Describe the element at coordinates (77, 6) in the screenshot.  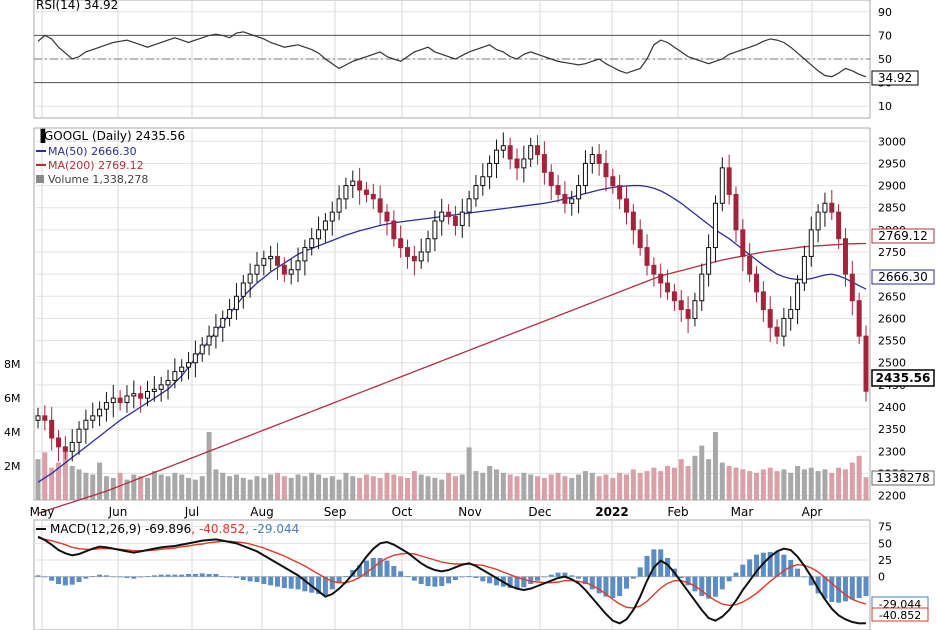
I see `rsi-title: RSI(14) 34.92` at that location.